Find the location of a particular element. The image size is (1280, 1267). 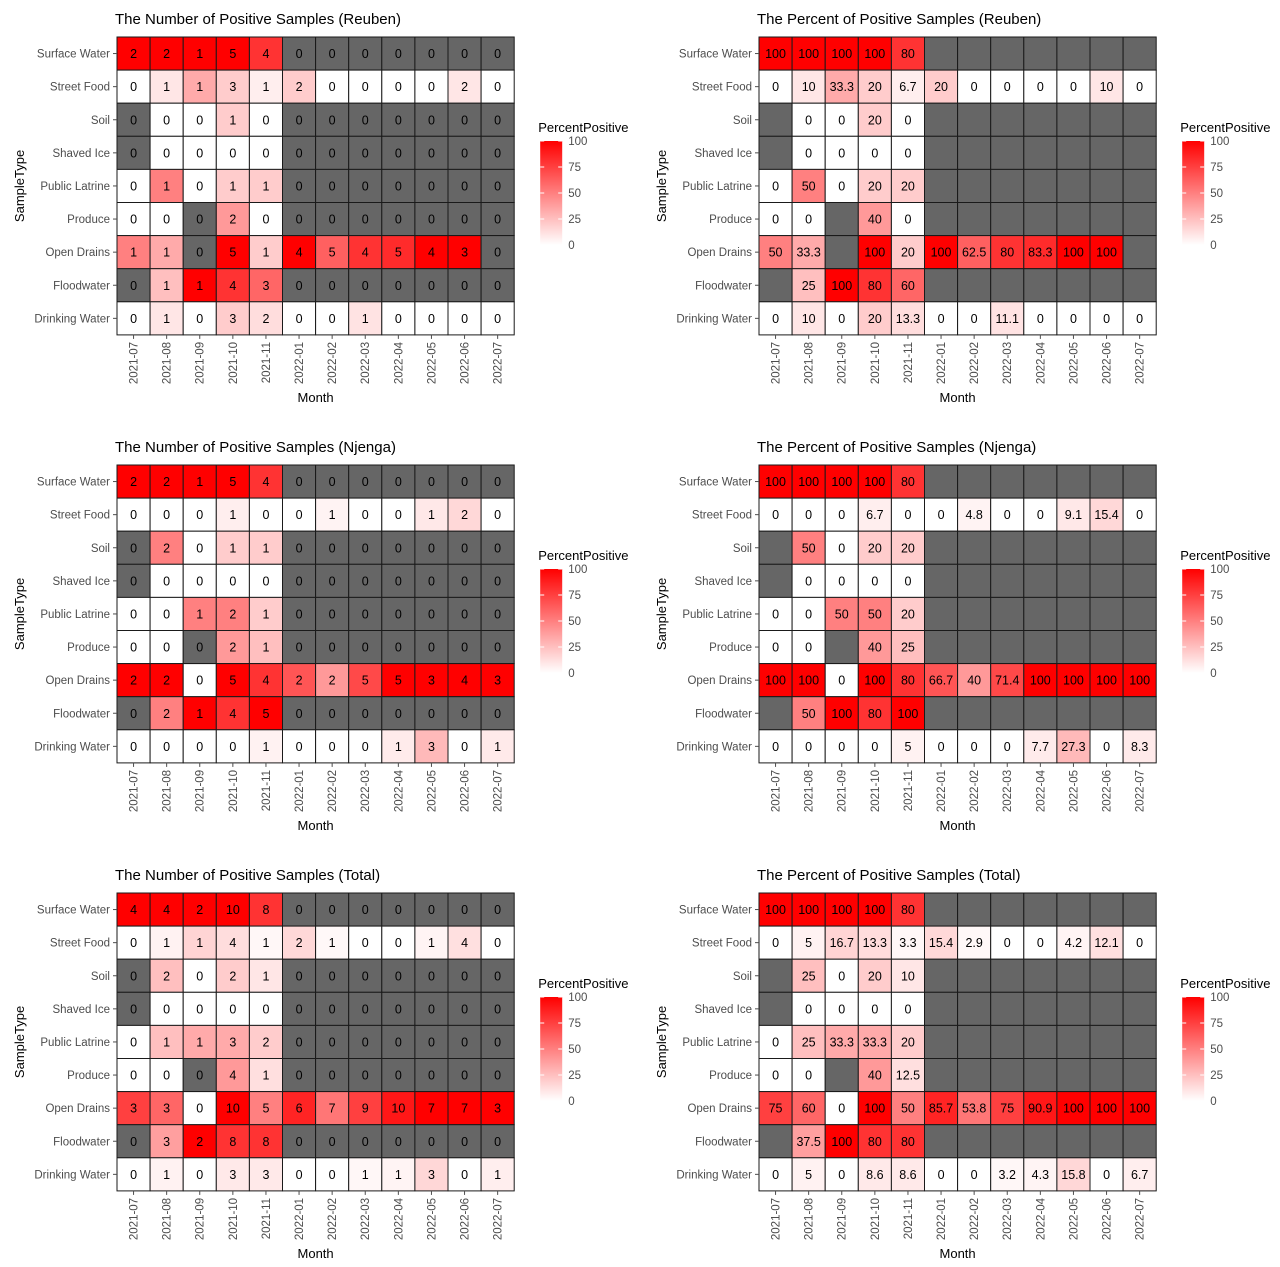

x-tick-label: 2022-02 is located at coordinates (975, 1219).